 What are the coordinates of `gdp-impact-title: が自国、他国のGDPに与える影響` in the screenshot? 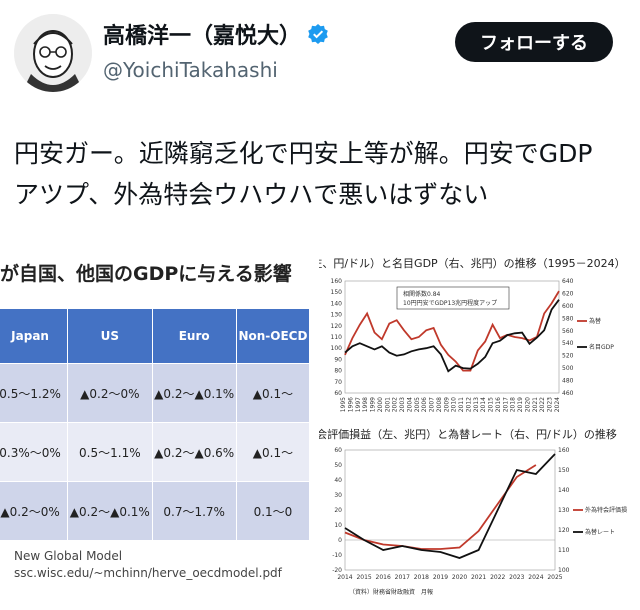 It's located at (146, 274).